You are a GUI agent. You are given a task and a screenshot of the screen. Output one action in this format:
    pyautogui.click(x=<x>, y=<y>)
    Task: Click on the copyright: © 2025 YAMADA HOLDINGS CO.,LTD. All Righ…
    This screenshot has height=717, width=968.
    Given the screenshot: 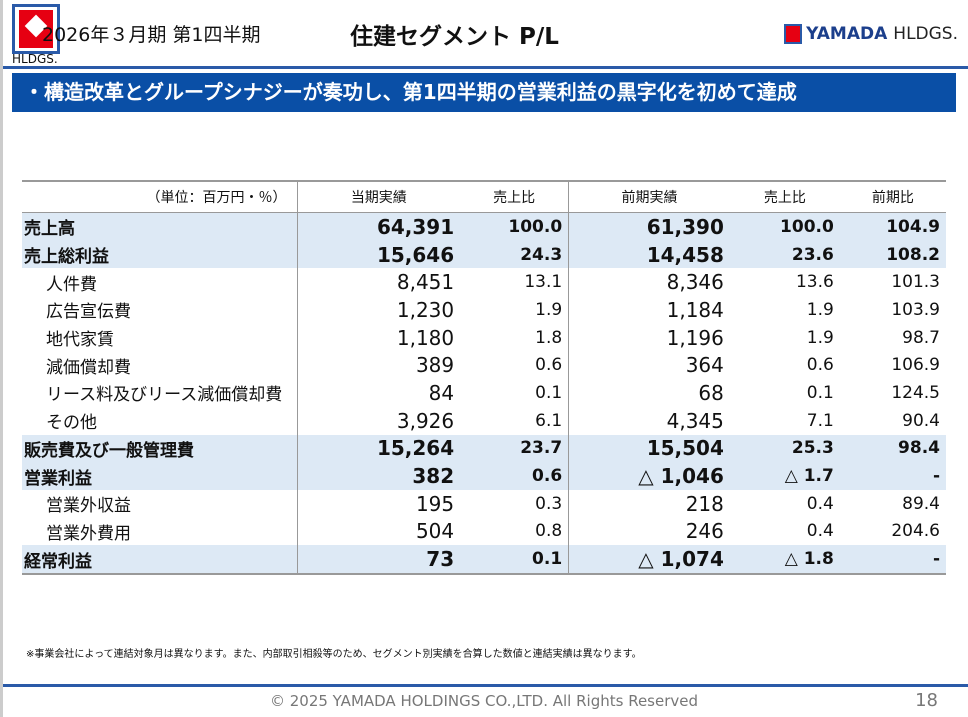 What is the action you would take?
    pyautogui.click(x=484, y=701)
    